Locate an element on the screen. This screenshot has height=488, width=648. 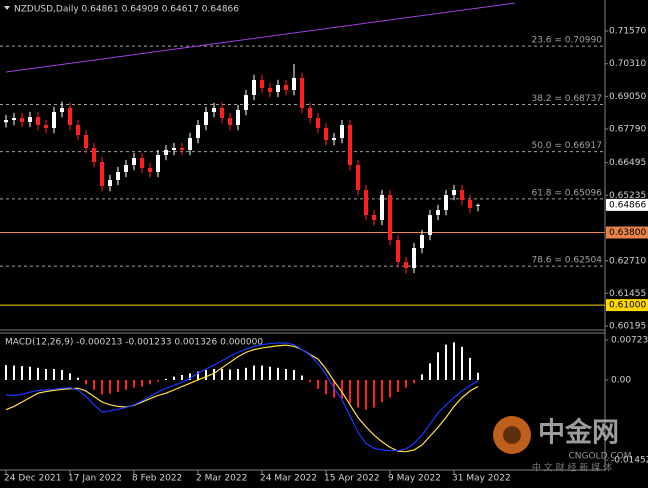
y-tick-label: 0.71570 is located at coordinates (627, 32).